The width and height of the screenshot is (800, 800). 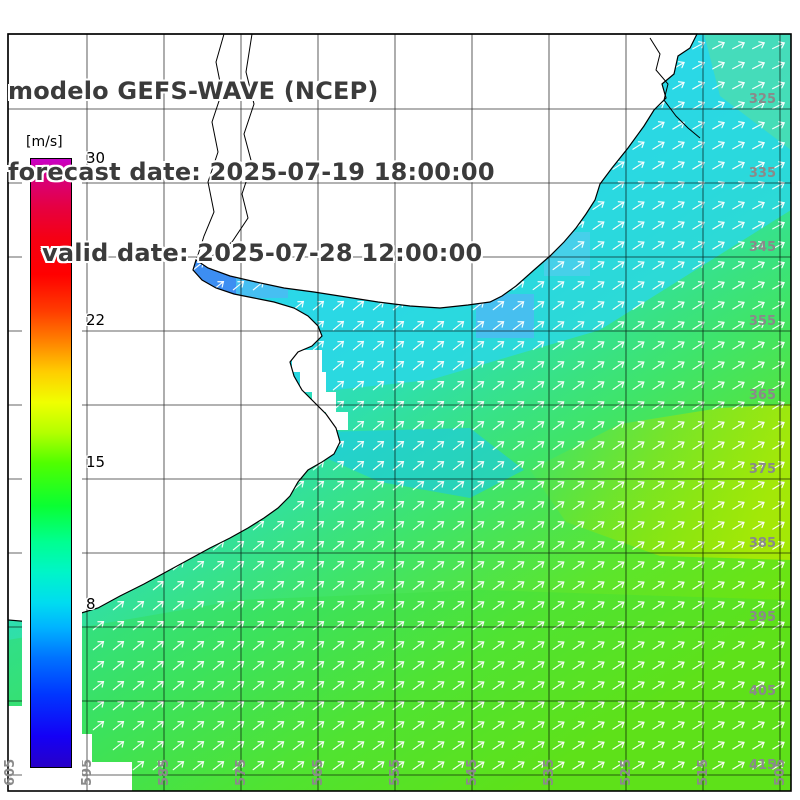 What do you see at coordinates (241, 772) in the screenshot?
I see `bottom-axis-label: 575` at bounding box center [241, 772].